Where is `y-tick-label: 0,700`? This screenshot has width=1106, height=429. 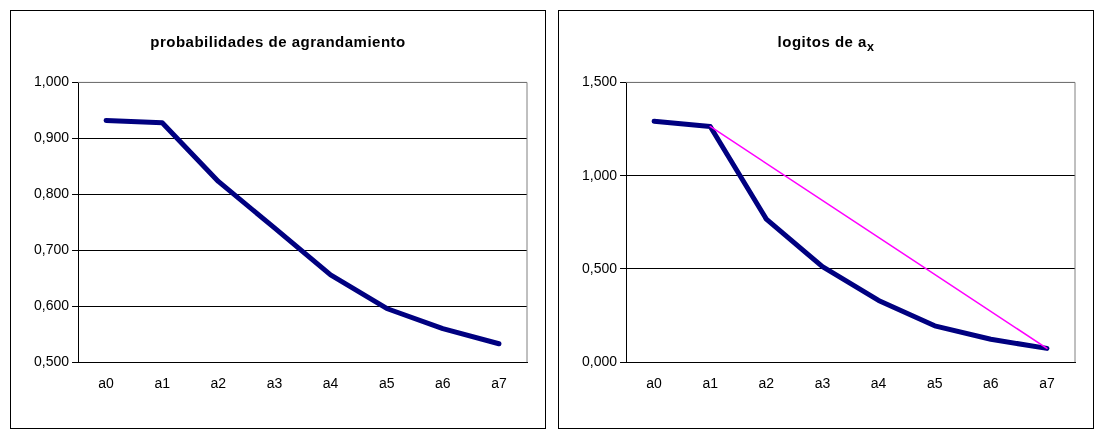
y-tick-label: 0,700 is located at coordinates (51, 249).